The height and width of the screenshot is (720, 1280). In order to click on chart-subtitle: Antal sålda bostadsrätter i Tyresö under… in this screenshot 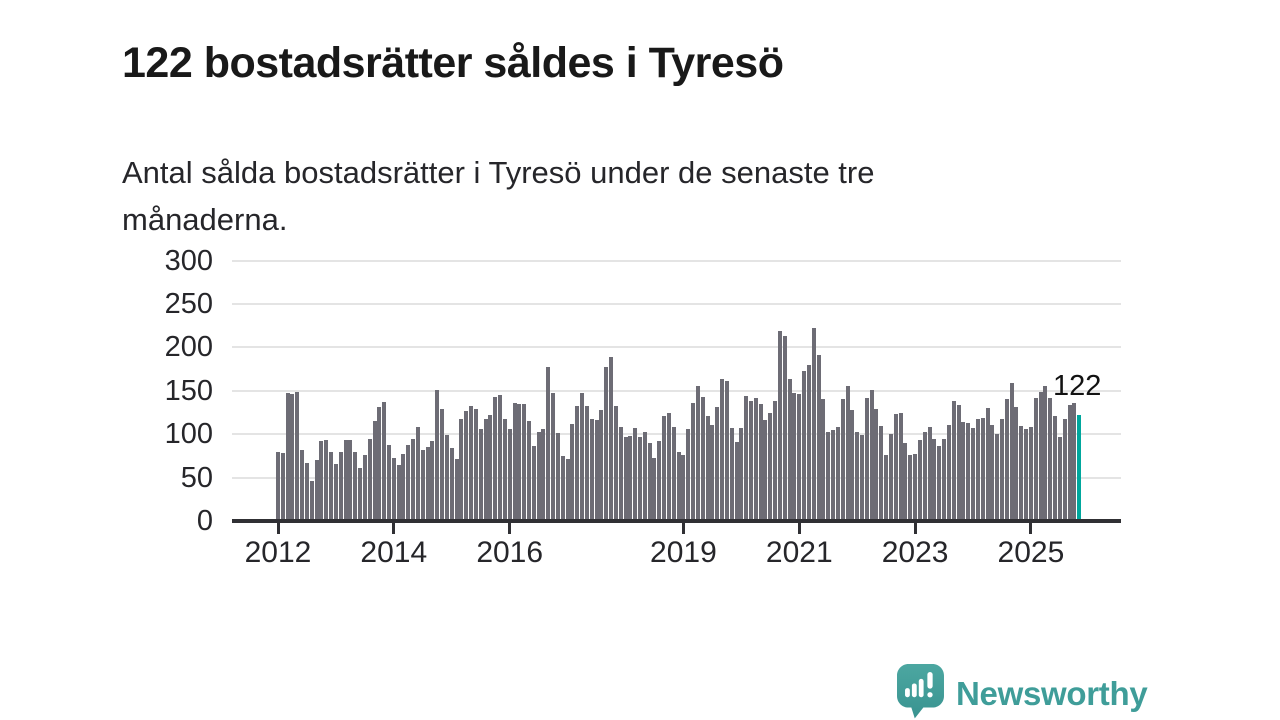, I will do `click(498, 196)`.